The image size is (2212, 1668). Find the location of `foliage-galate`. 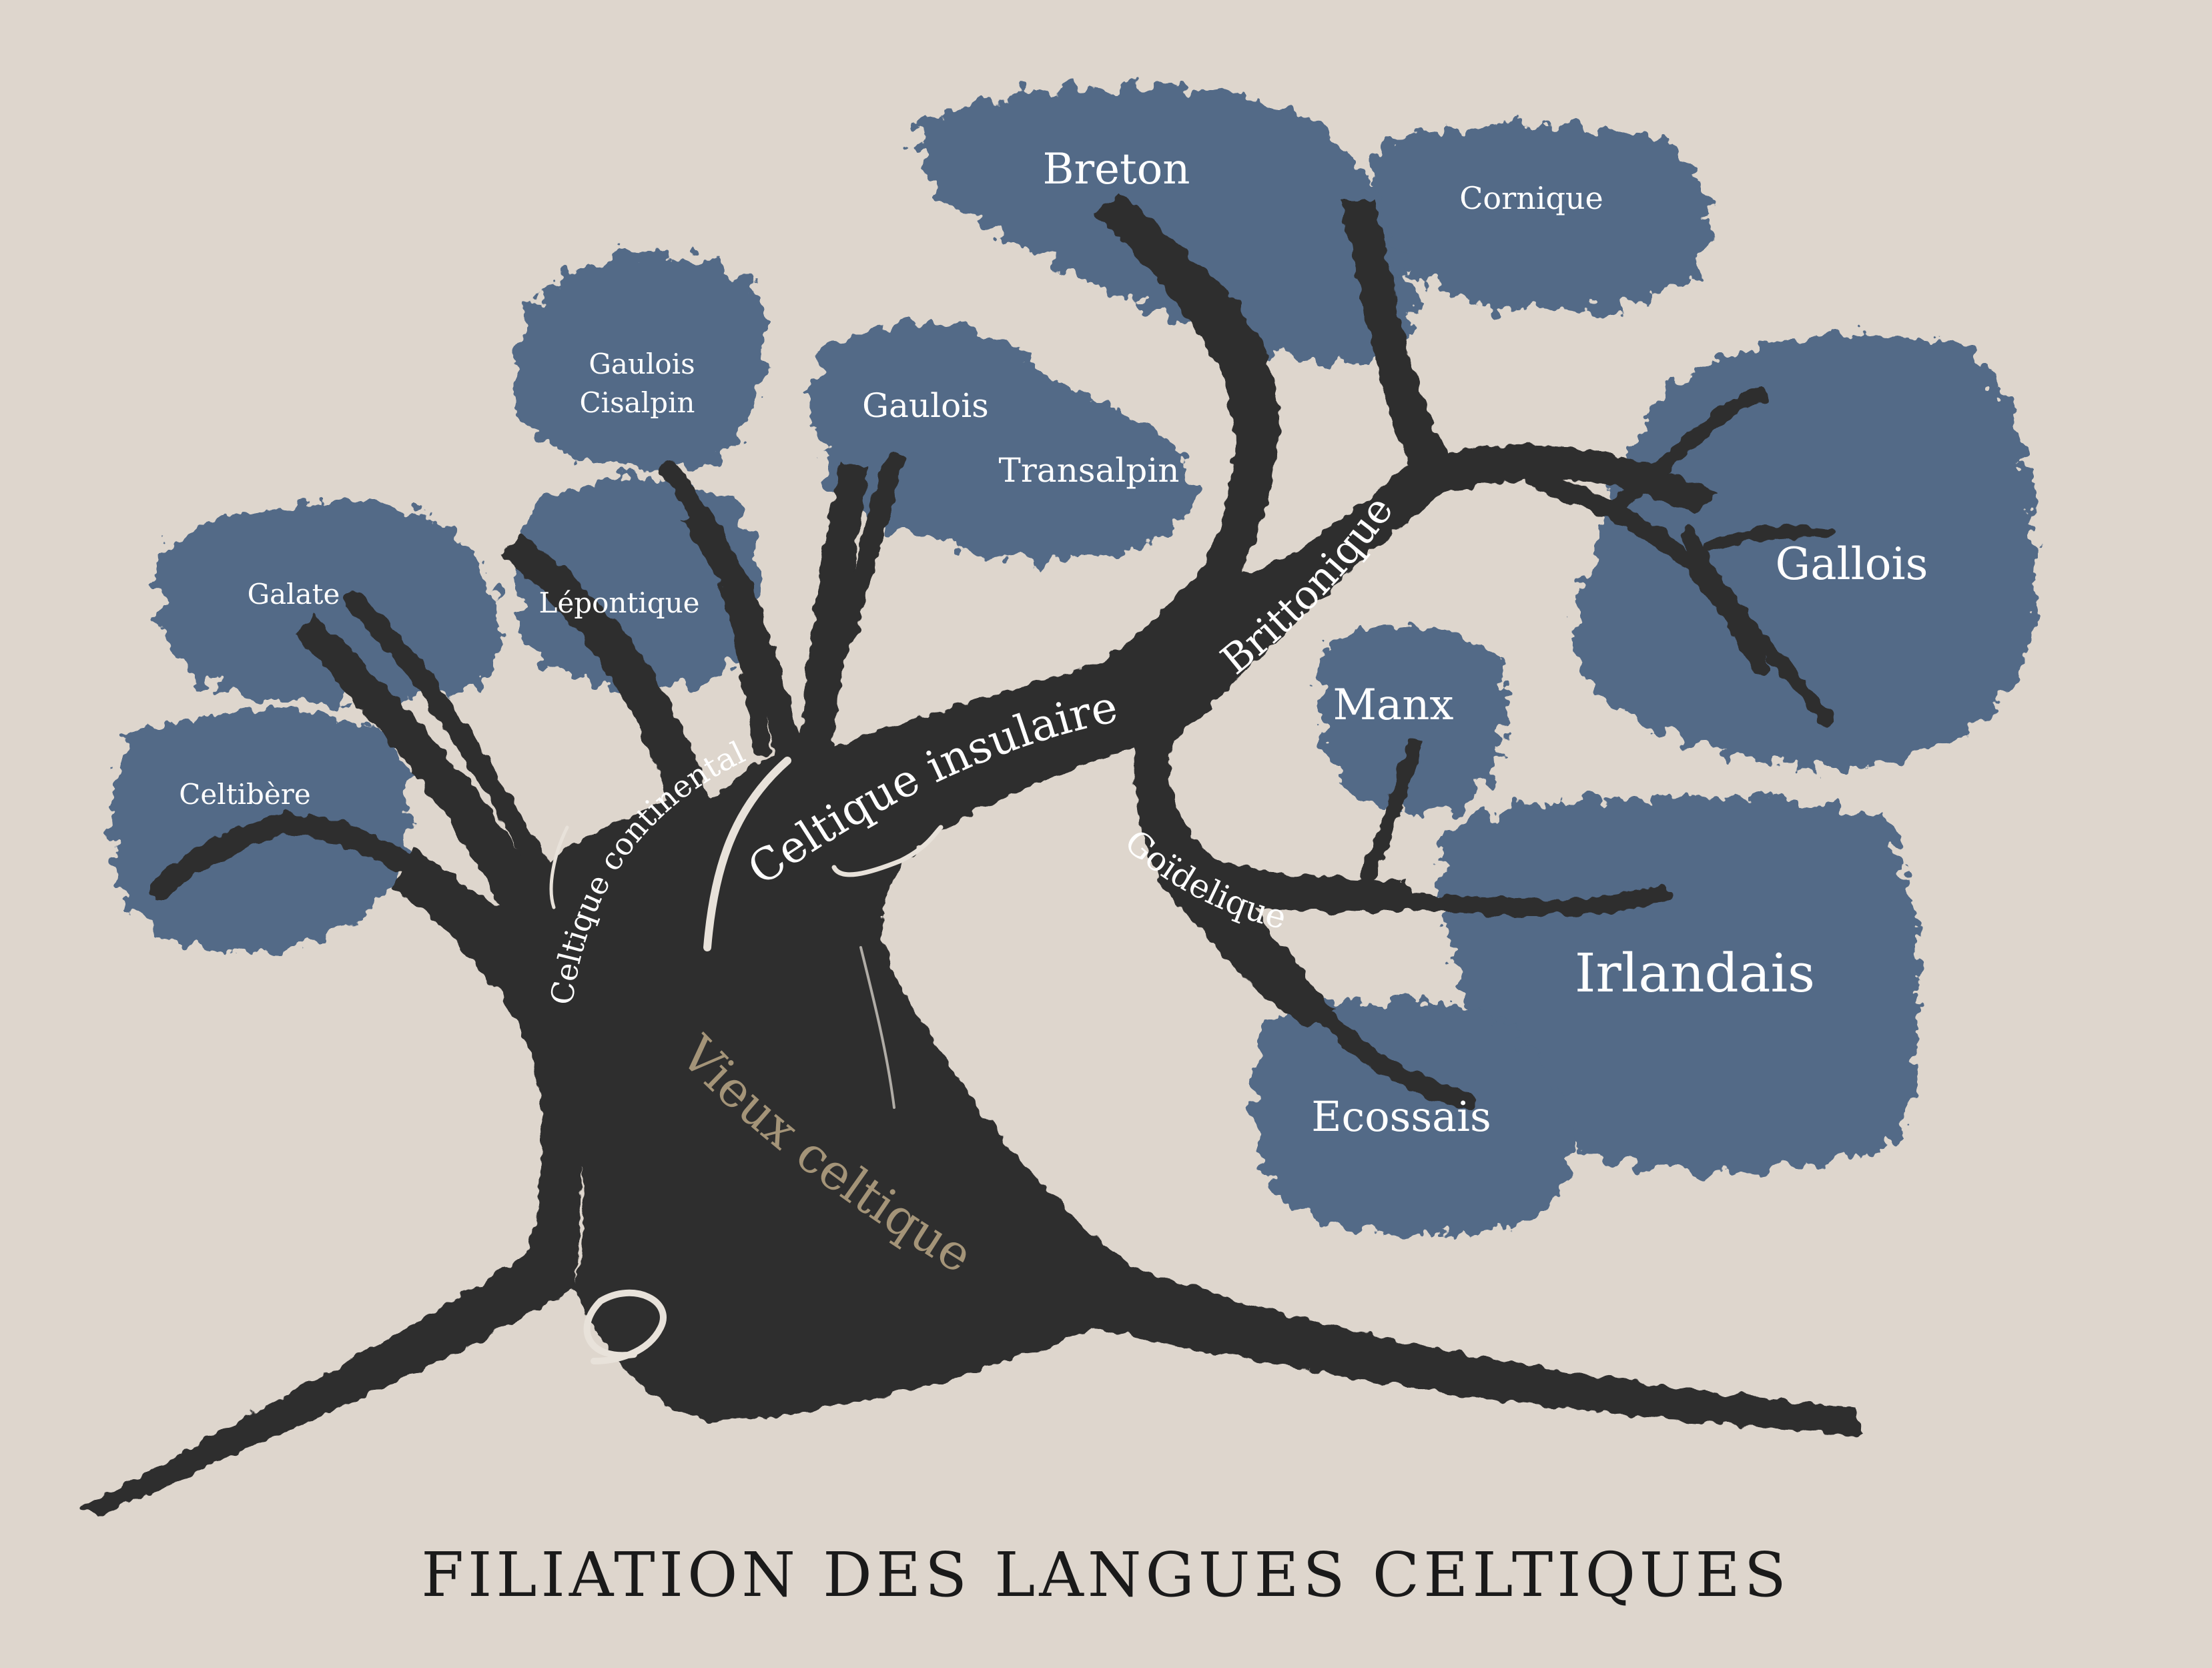

foliage-galate is located at coordinates (328, 603).